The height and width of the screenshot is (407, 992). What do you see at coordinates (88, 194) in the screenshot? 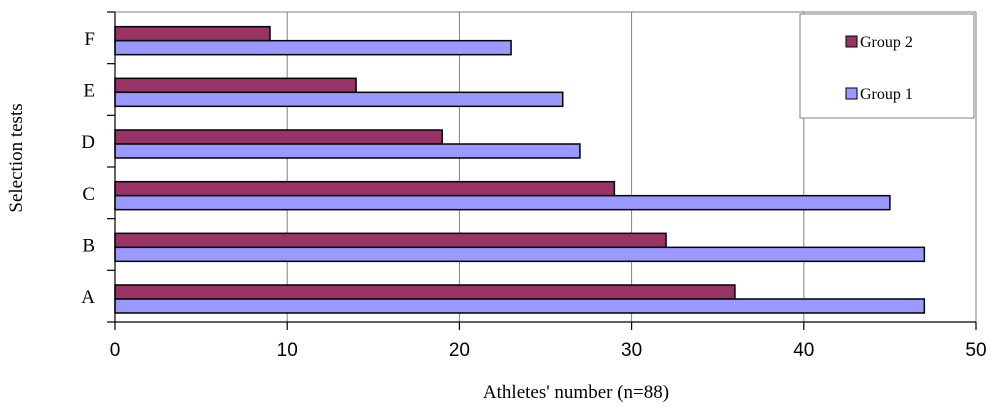
I see `y-tick-label-C: C` at bounding box center [88, 194].